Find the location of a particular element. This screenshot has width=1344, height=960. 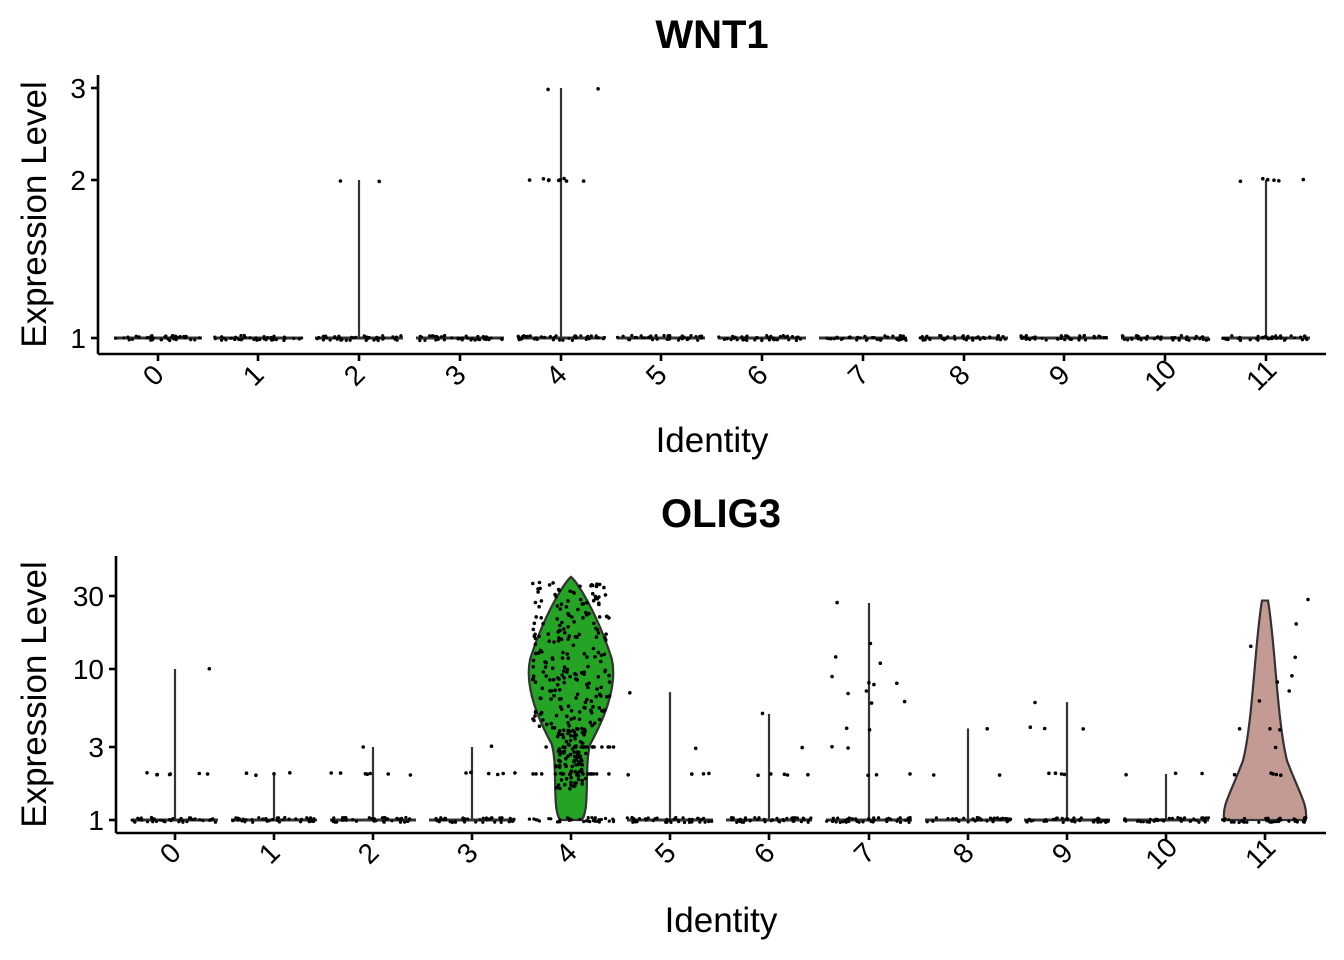

y-tick-label: 2 is located at coordinates (78, 180).